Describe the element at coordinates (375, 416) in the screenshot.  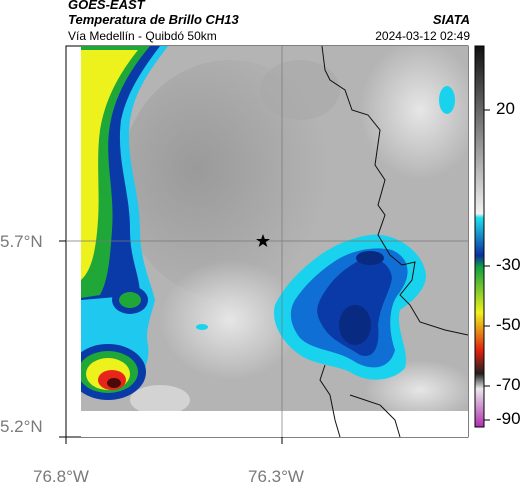
I see `department-border-southeast` at that location.